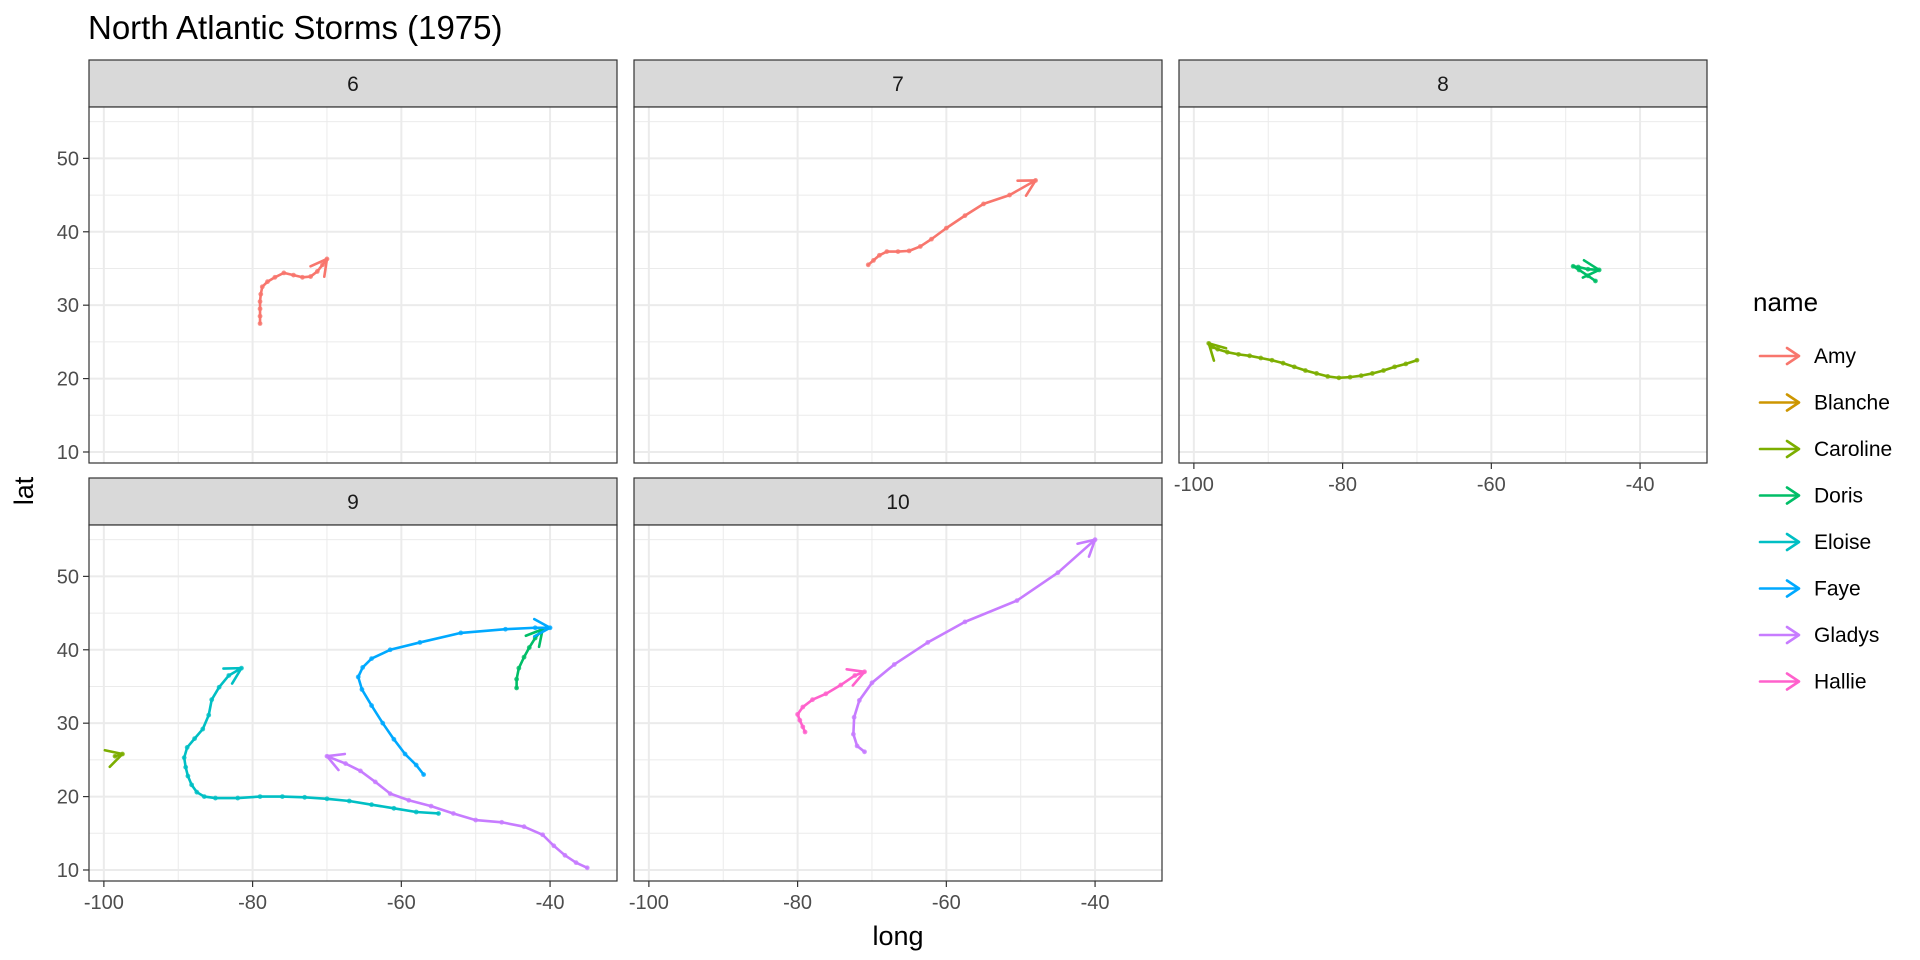 The height and width of the screenshot is (960, 1920). I want to click on legend-item-hallie: Hallie, so click(1812, 682).